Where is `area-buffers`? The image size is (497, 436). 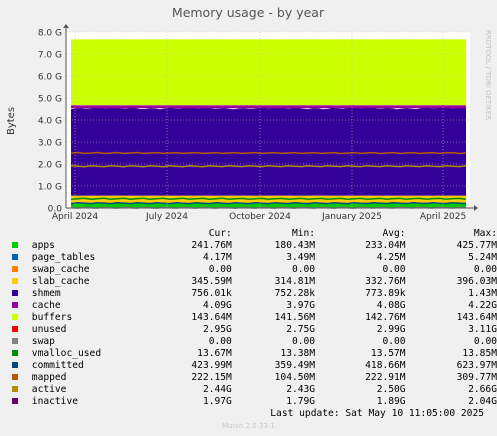 area-buffers is located at coordinates (268, 107).